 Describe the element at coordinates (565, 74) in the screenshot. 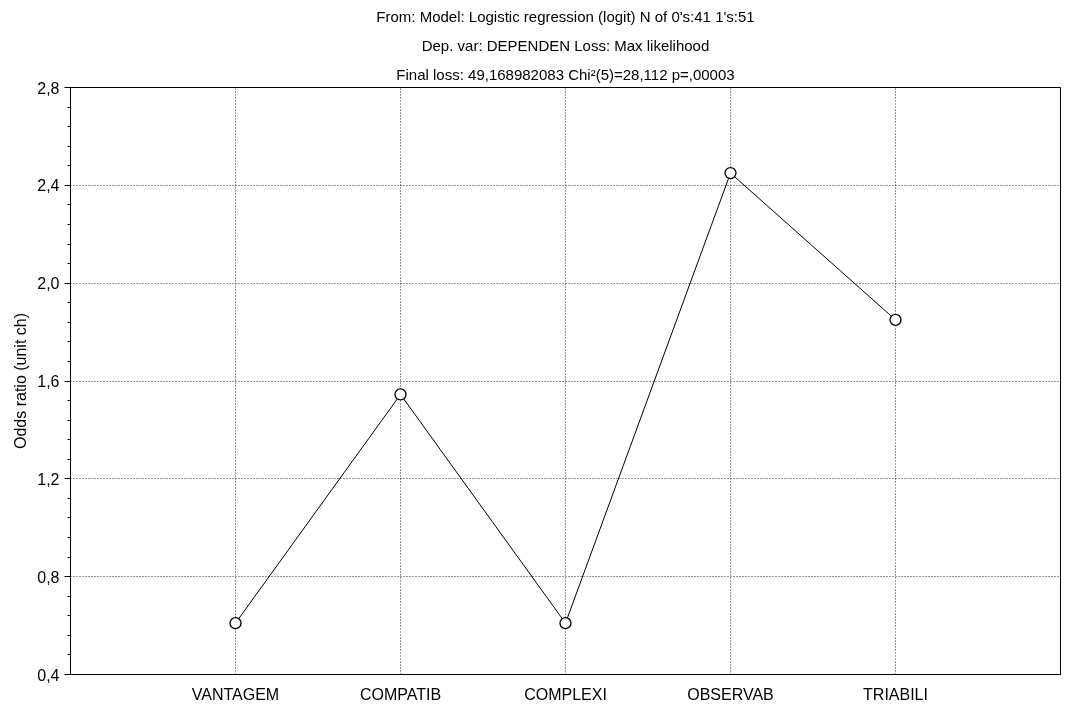

I see `text: Final loss: 49,168982083 Chi²(5)=28,112 p=,00003` at that location.